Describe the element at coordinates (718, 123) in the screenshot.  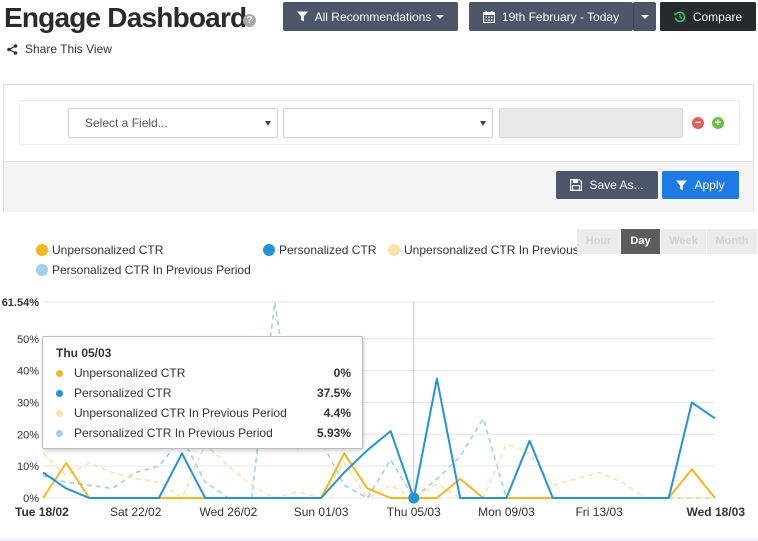
I see `add-filter-icon: +` at that location.